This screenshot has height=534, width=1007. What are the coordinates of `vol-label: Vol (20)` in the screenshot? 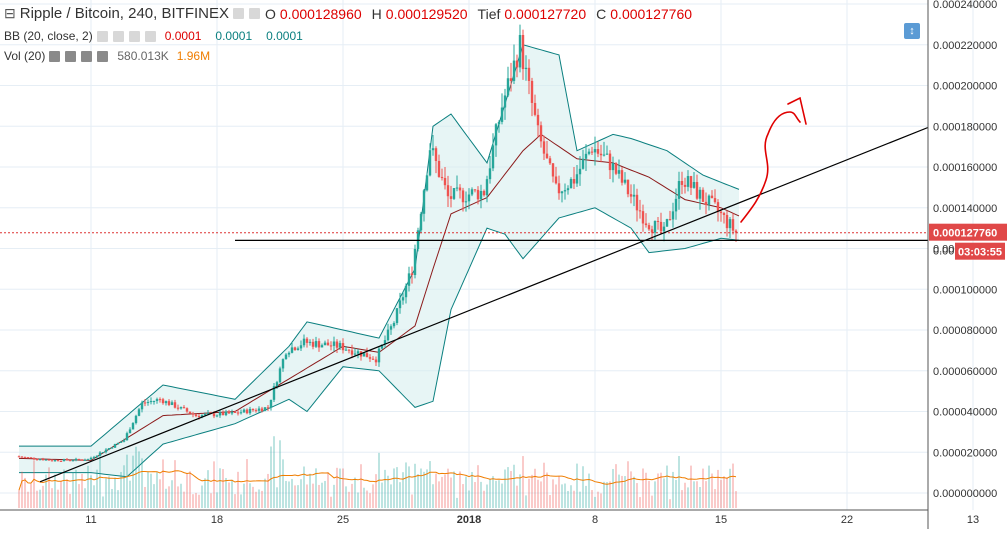 It's located at (25, 56).